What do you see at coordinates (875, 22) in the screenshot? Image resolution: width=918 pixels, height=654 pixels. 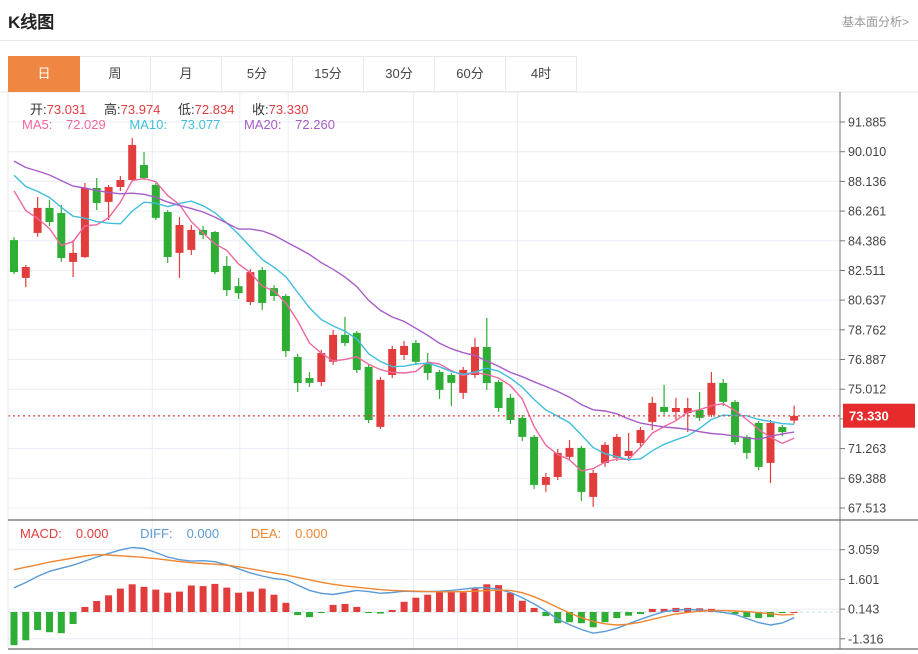 I see `fundamental-analysis-link: 基本面分析>` at bounding box center [875, 22].